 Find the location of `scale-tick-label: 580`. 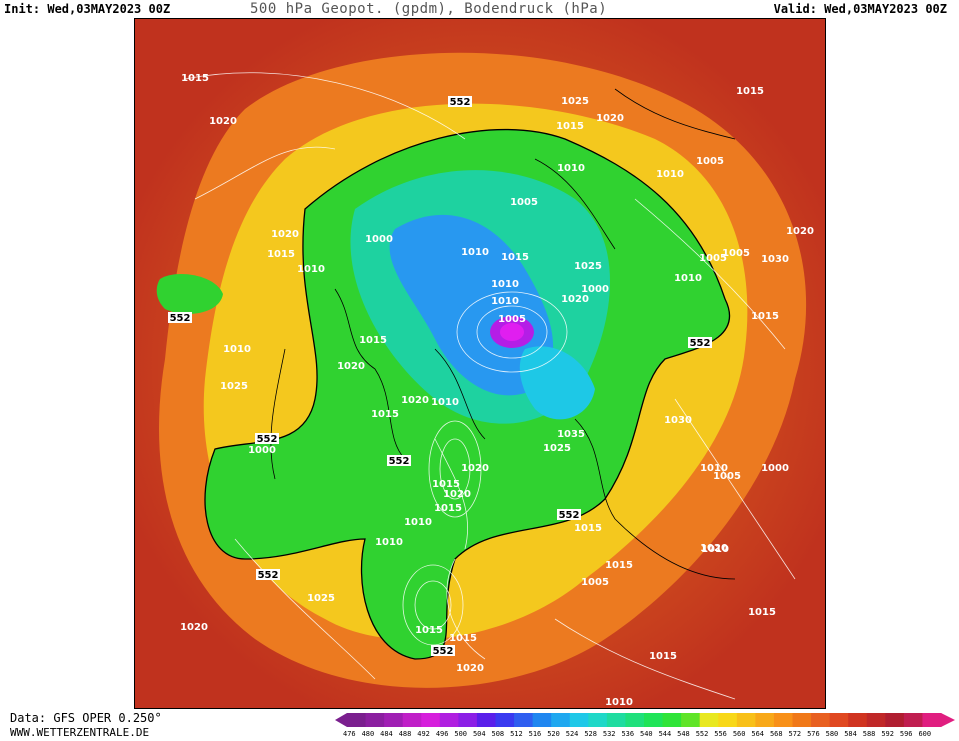

scale-tick-label: 580 is located at coordinates (832, 734).